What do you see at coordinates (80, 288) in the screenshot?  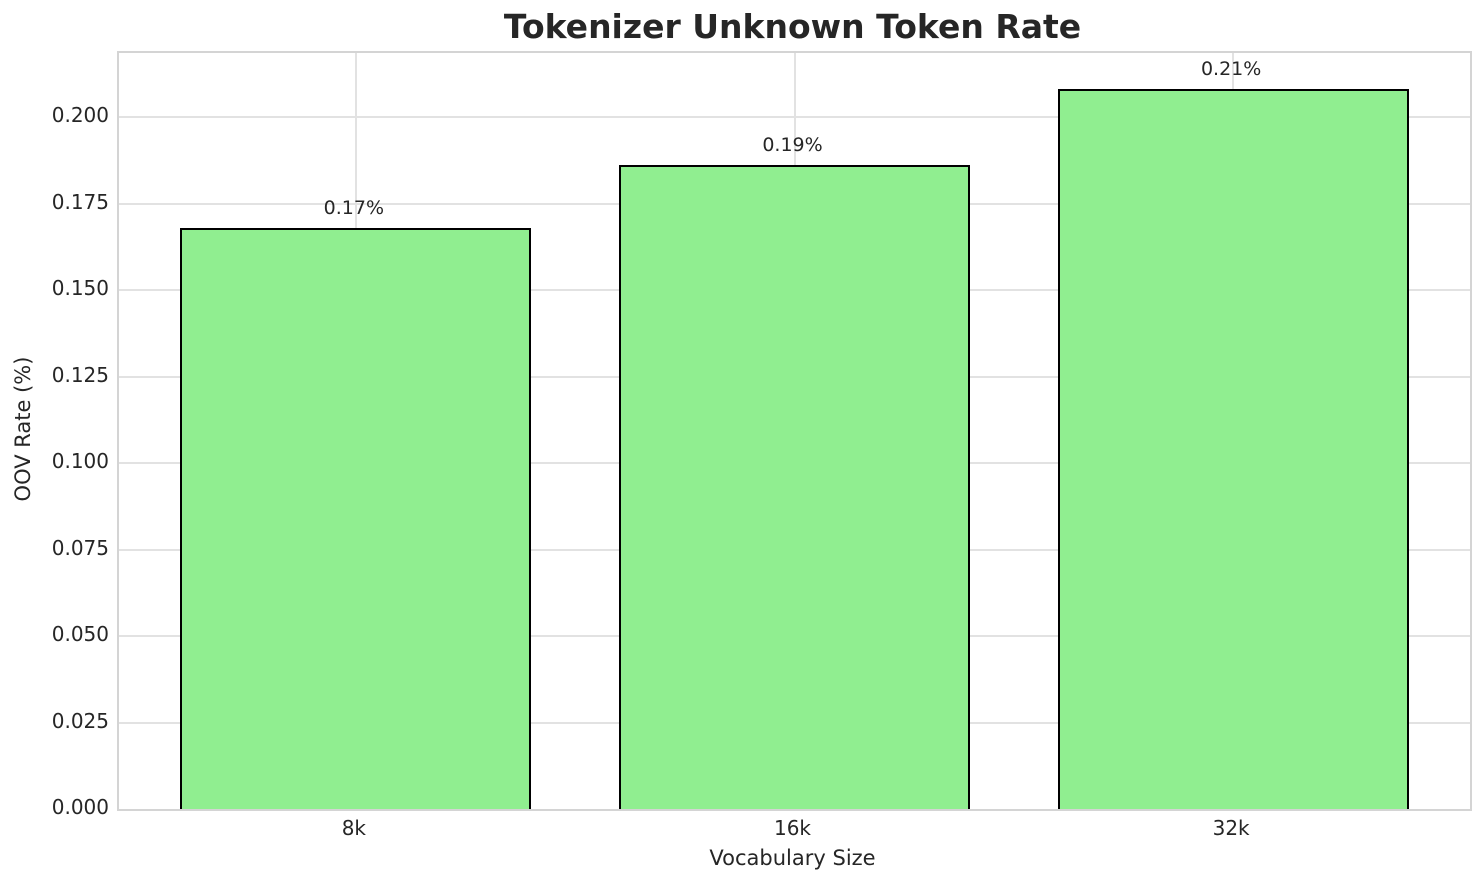 I see `y-tick-label-0.150: 0.150` at bounding box center [80, 288].